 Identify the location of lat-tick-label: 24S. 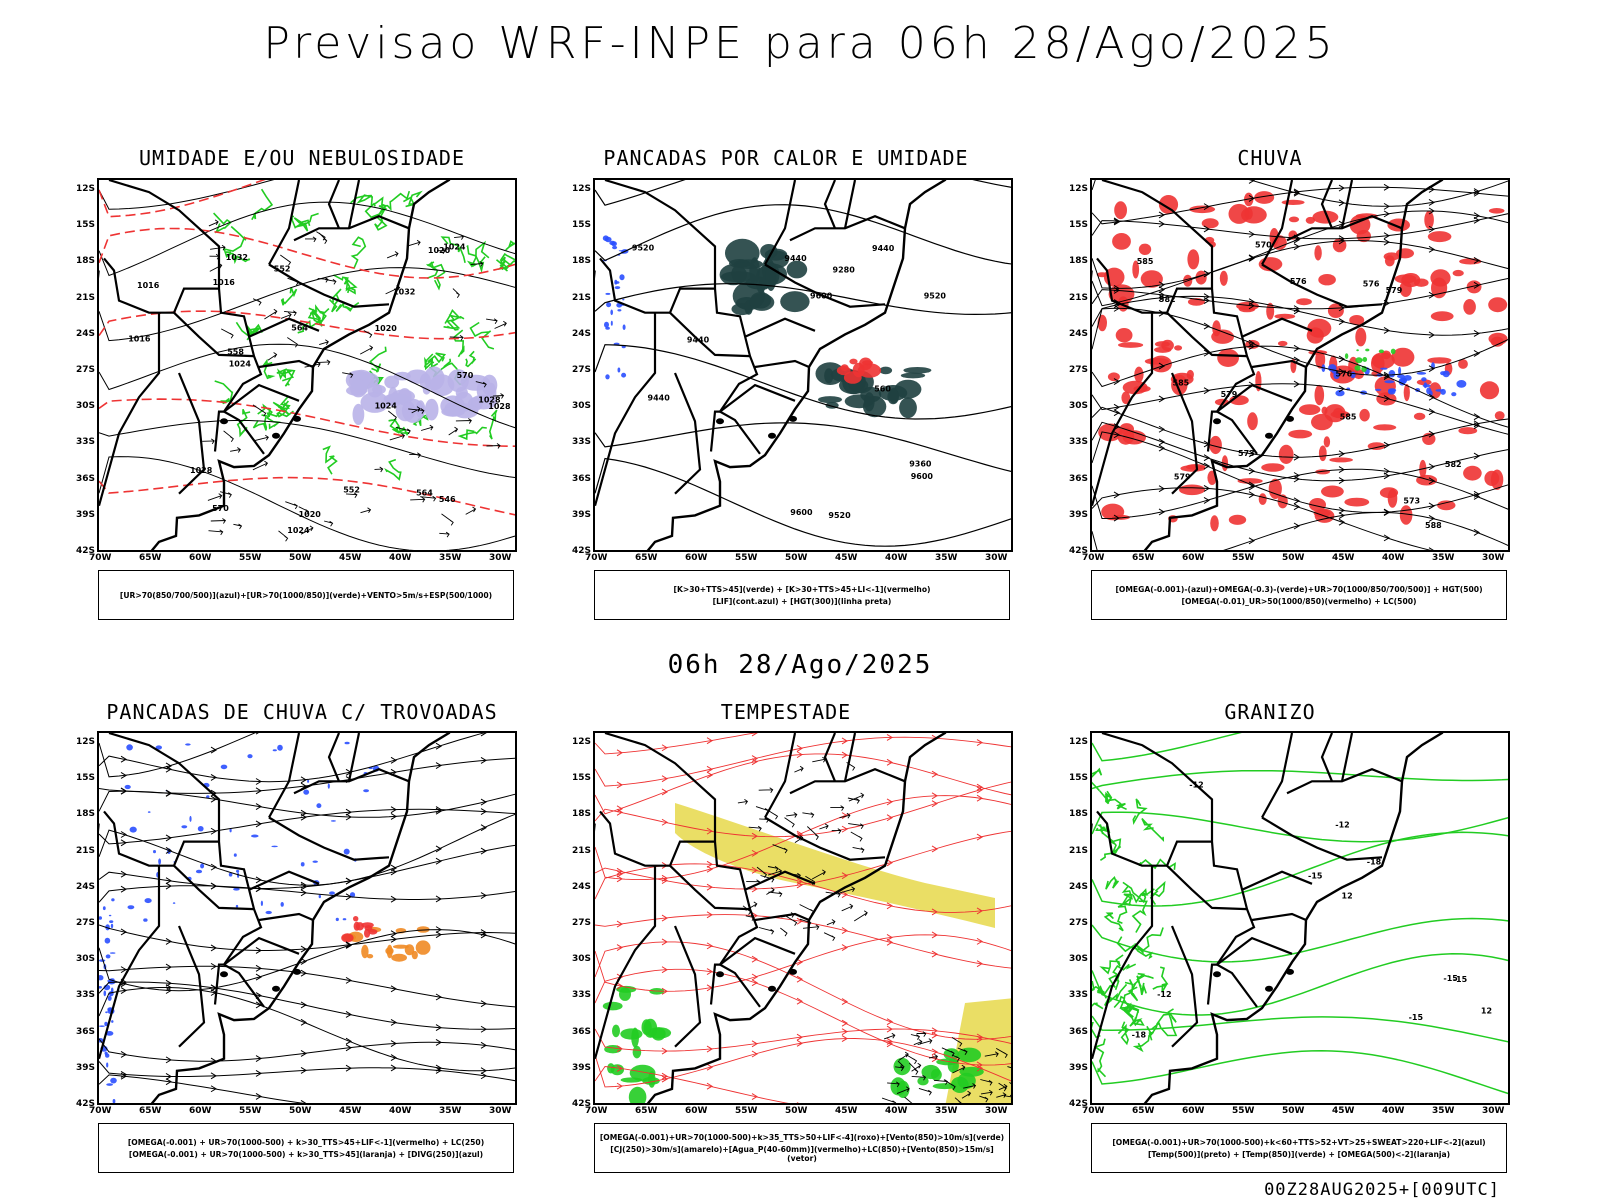
(1078, 886).